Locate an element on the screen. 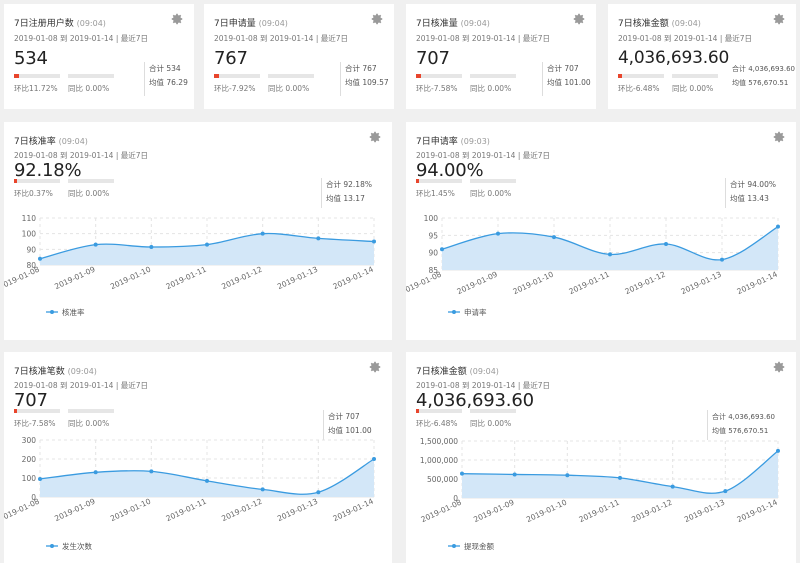 The image size is (800, 563). y-tick-label: 85 is located at coordinates (433, 270).